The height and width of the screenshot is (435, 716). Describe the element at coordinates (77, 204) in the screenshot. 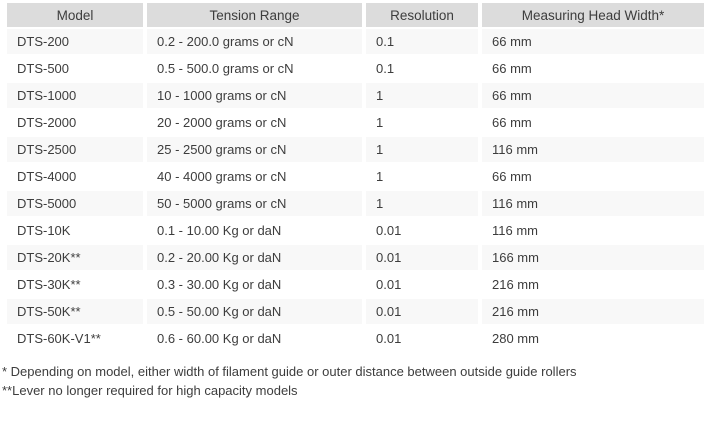

I see `cell-model: DTS-5000` at that location.